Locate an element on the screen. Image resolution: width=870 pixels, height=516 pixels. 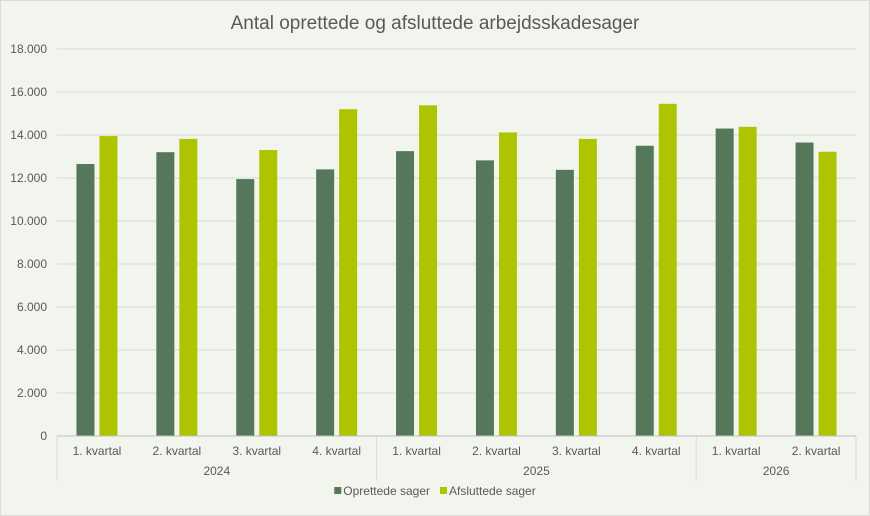
legend-item: Oprettede sager is located at coordinates (382, 491).